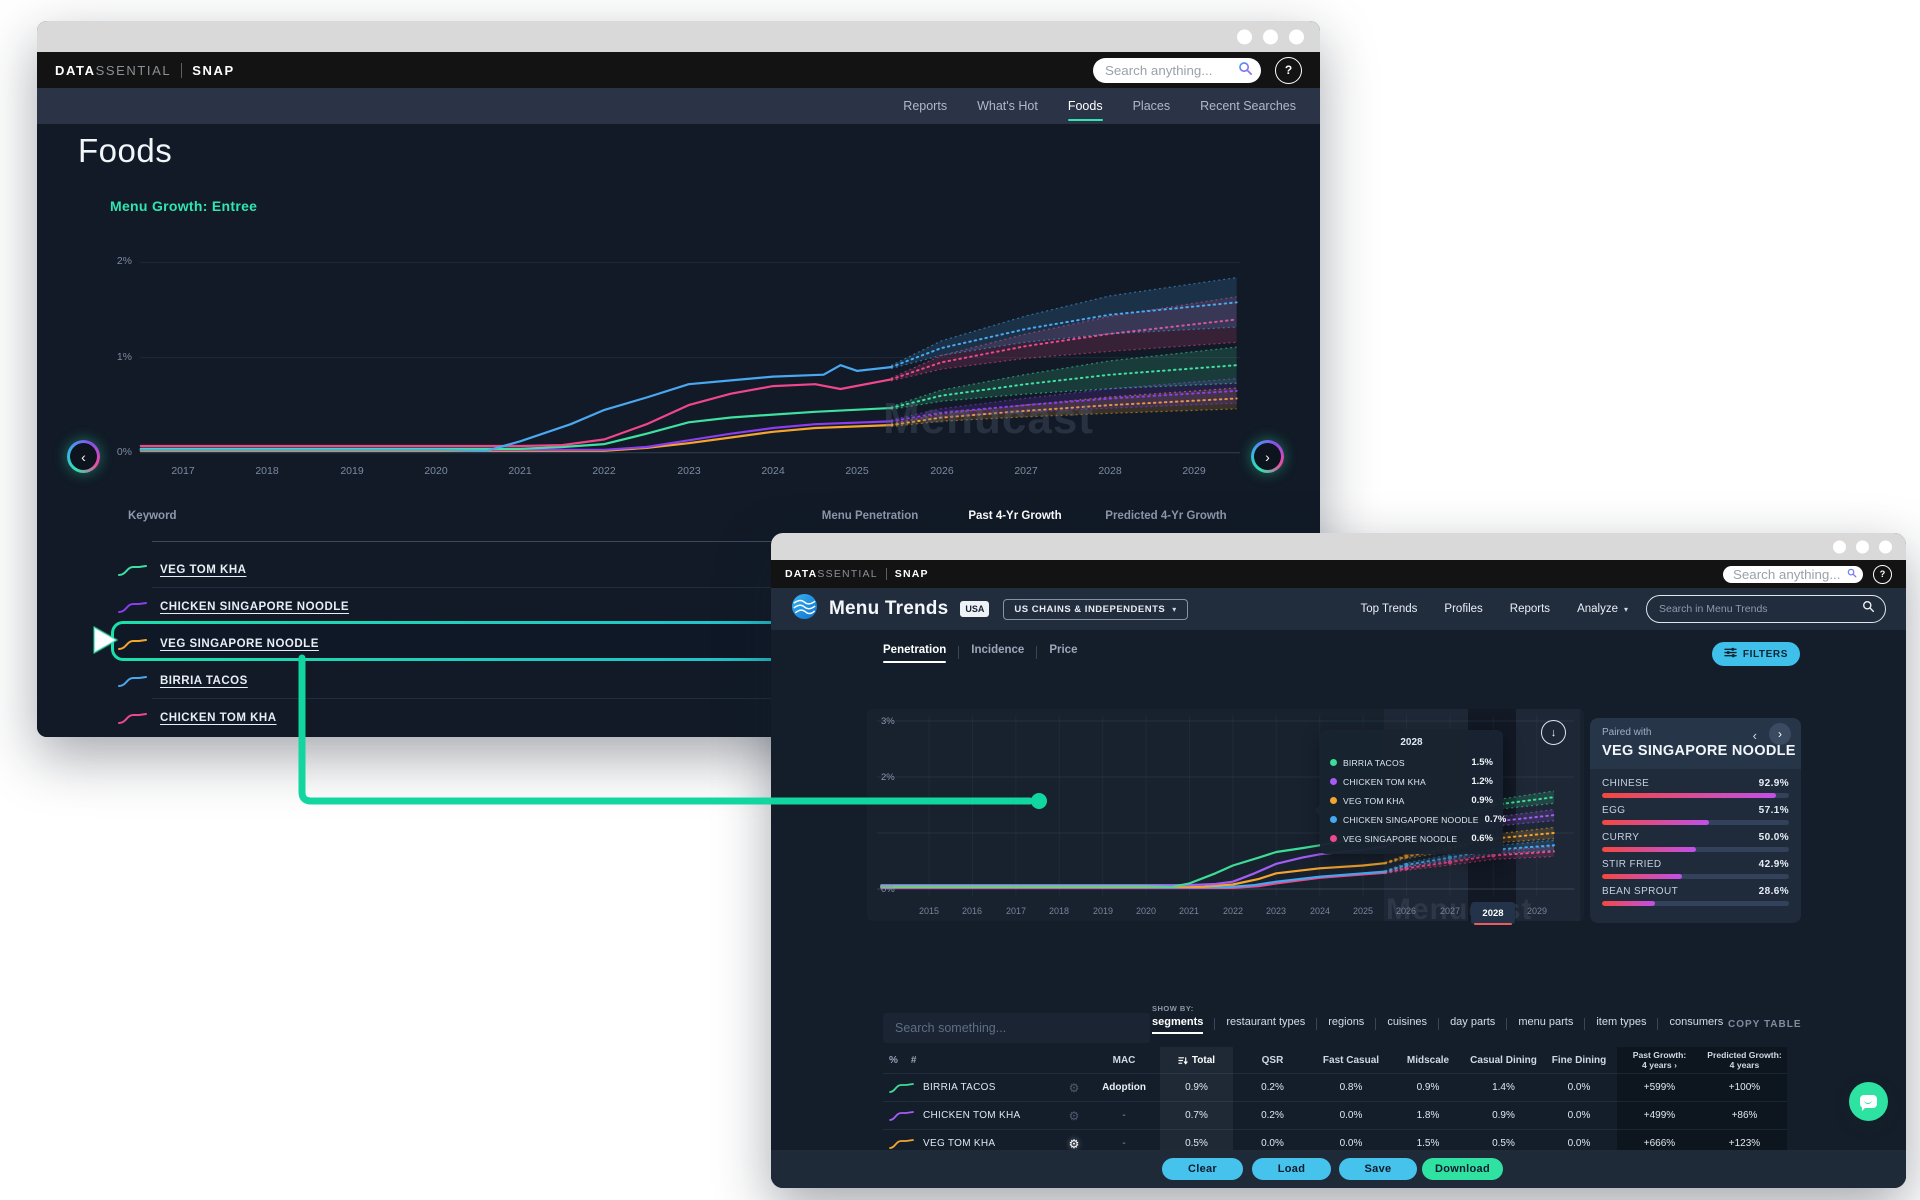 Image resolution: width=1920 pixels, height=1200 pixels. Describe the element at coordinates (1450, 911) in the screenshot. I see `x-tick: 2027` at that location.